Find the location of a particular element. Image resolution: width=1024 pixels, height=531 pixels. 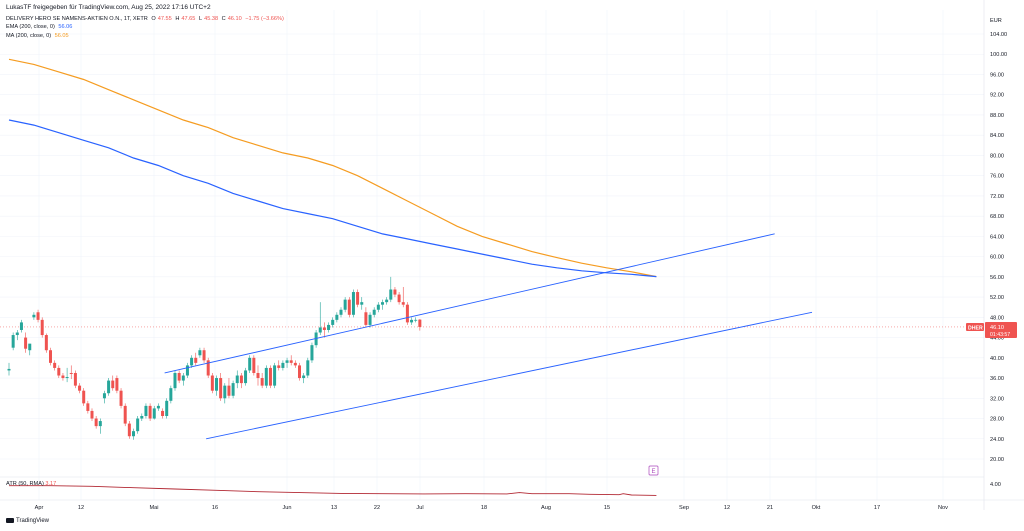

x-tick-label: 16 is located at coordinates (215, 508).